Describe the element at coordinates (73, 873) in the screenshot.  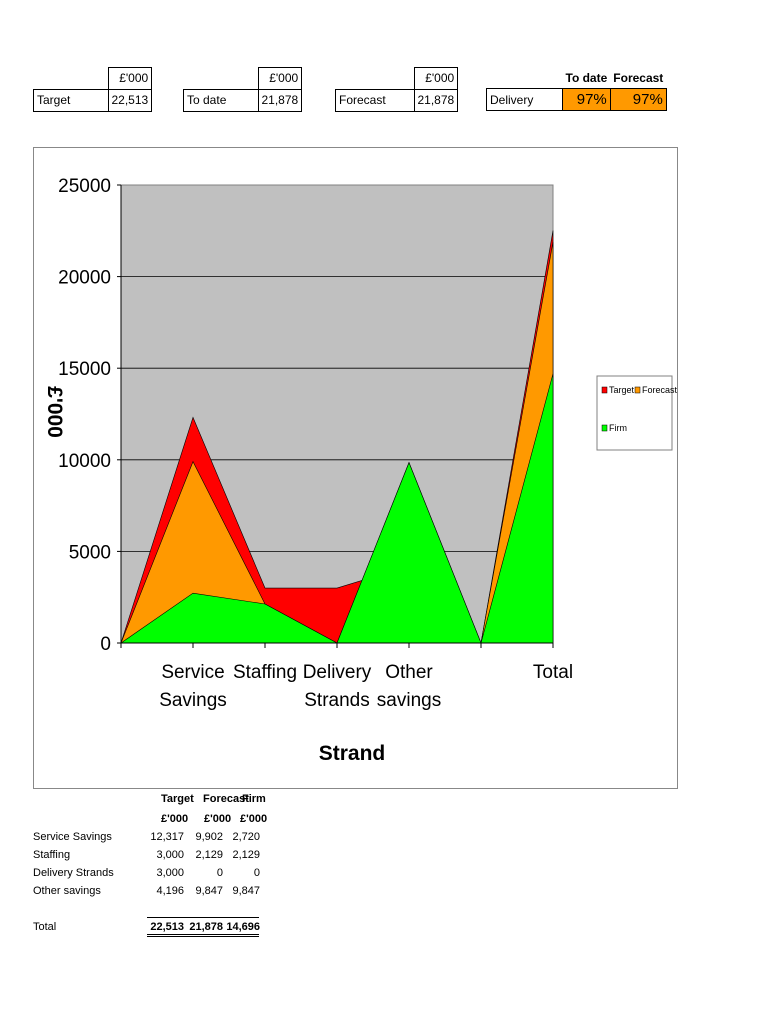
I see `summary-row-label: Delivery Strands` at that location.